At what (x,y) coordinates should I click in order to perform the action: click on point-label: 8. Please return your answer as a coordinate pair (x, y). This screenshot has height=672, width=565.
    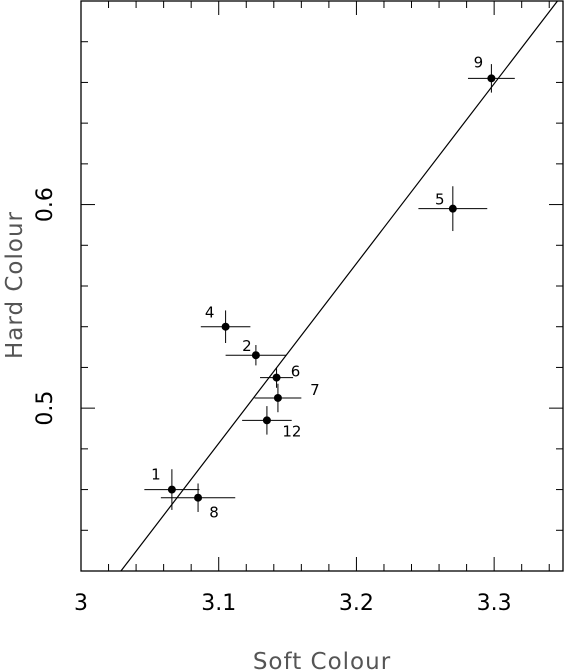
    Looking at the image, I should click on (214, 513).